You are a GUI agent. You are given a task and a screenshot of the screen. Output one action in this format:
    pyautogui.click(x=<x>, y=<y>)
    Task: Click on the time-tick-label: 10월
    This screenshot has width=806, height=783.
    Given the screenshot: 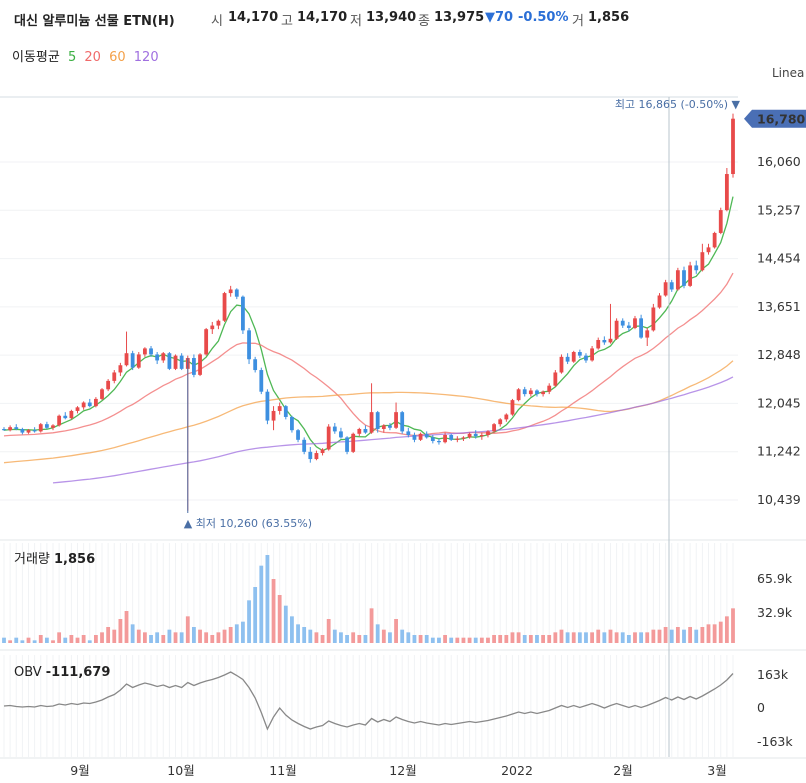 What is the action you would take?
    pyautogui.click(x=180, y=770)
    